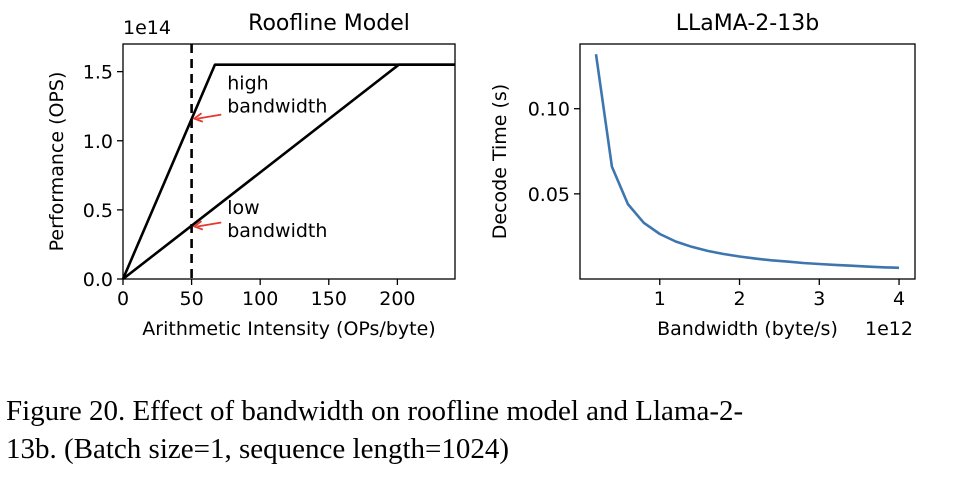 Image resolution: width=960 pixels, height=490 pixels. What do you see at coordinates (899, 299) in the screenshot?
I see `x-tick-label: 4` at bounding box center [899, 299].